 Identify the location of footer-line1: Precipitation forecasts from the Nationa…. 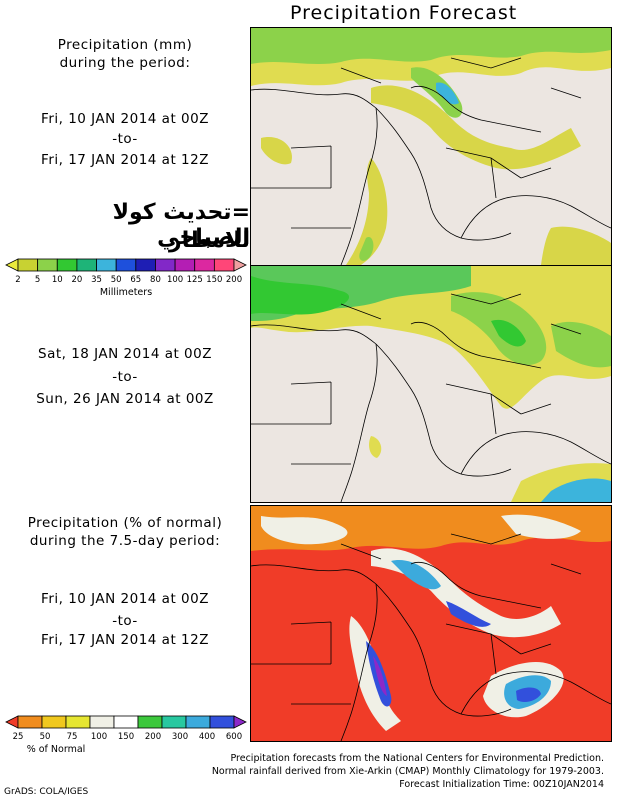
(417, 758).